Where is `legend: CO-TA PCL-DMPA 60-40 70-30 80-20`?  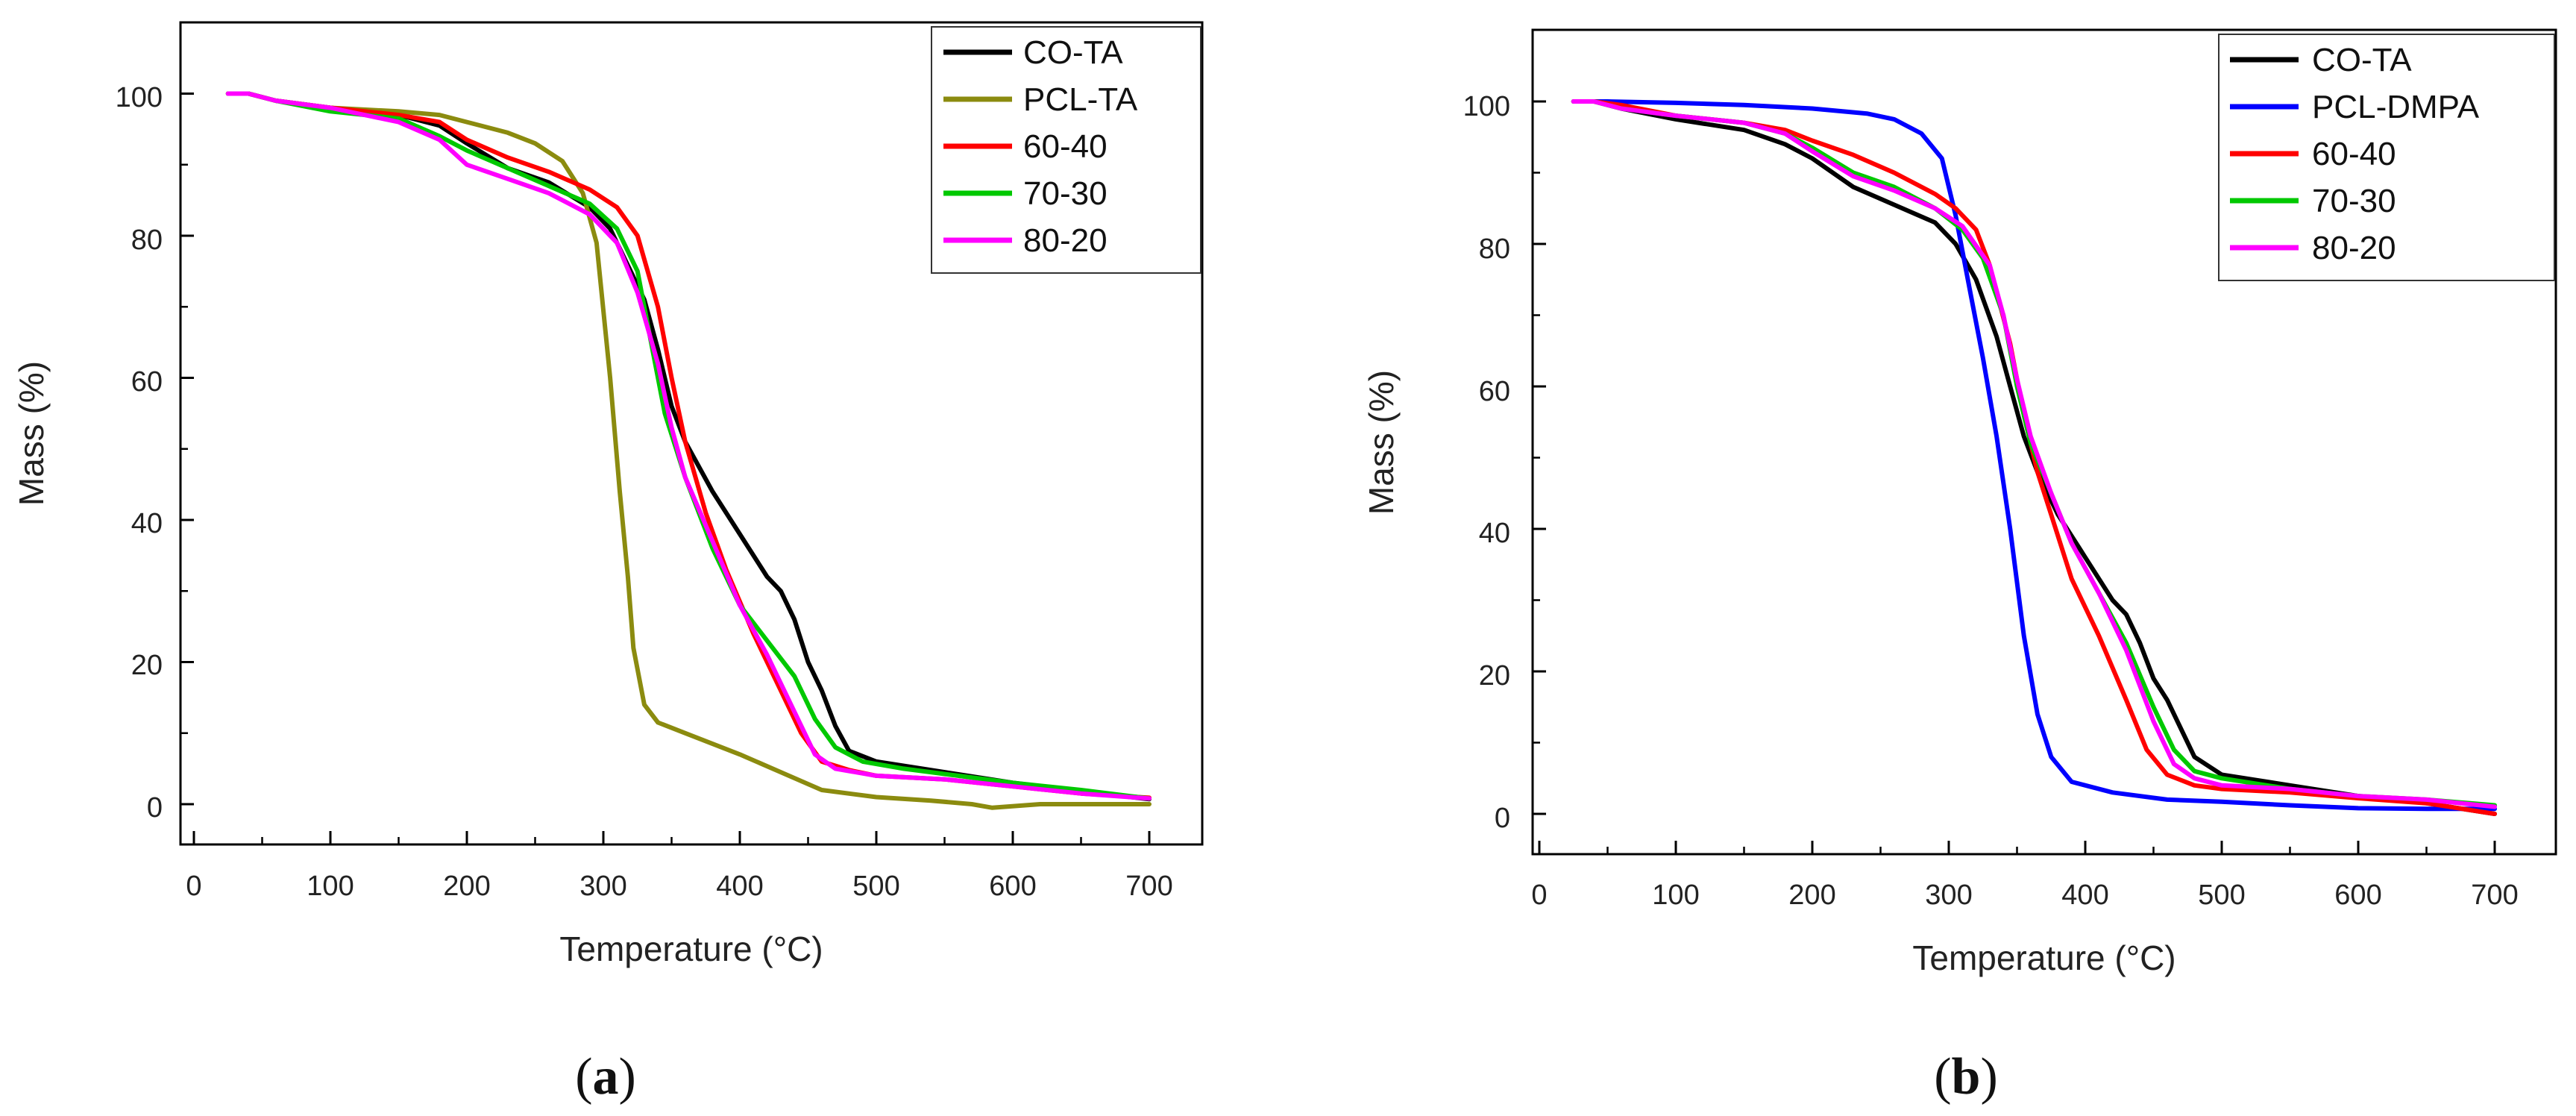 legend: CO-TA PCL-DMPA 60-40 70-30 80-20 is located at coordinates (2387, 157).